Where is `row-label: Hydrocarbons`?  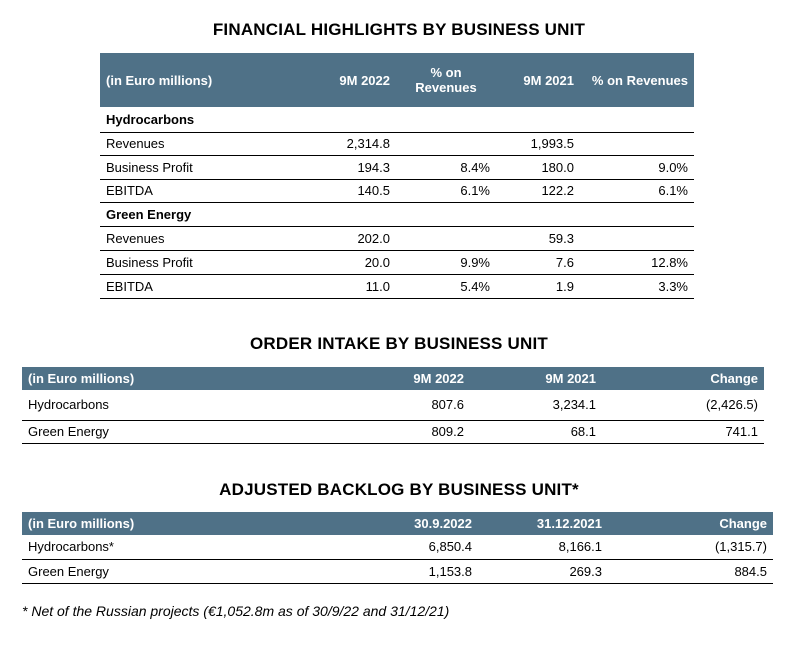 row-label: Hydrocarbons is located at coordinates (173, 405).